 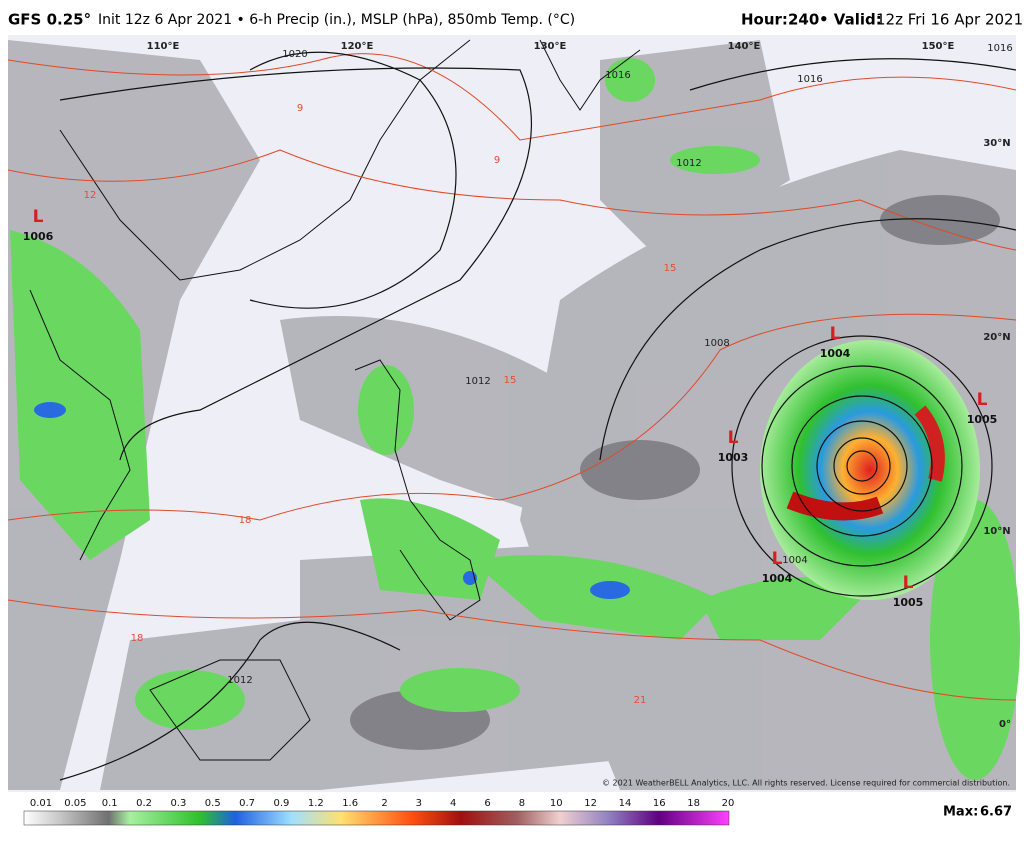 What do you see at coordinates (178, 803) in the screenshot?
I see `legend-label: 0.3` at bounding box center [178, 803].